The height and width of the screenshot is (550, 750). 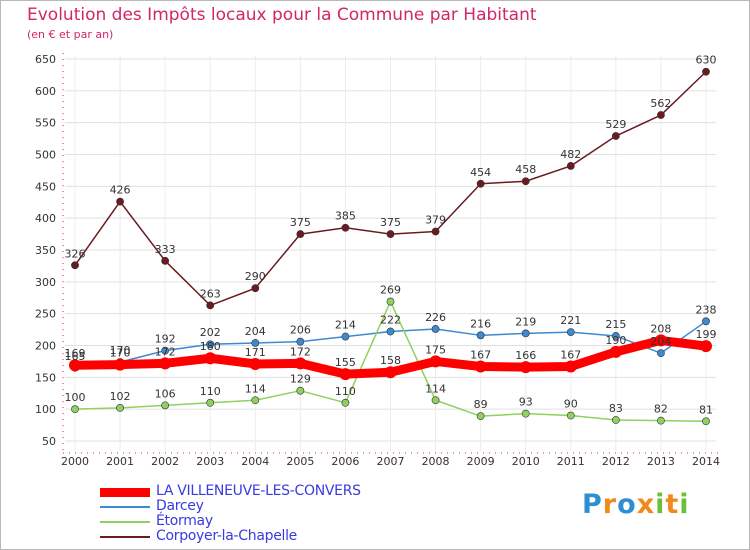 What do you see at coordinates (49, 441) in the screenshot?
I see `y-tick-label: 50` at bounding box center [49, 441].